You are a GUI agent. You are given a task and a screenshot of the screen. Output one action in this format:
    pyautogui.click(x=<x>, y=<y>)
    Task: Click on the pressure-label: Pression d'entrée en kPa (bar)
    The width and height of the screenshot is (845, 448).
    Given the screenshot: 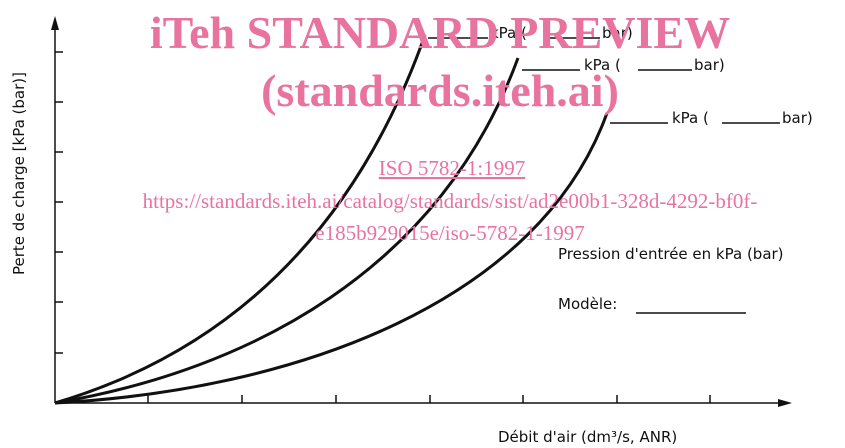 What is the action you would take?
    pyautogui.click(x=671, y=254)
    